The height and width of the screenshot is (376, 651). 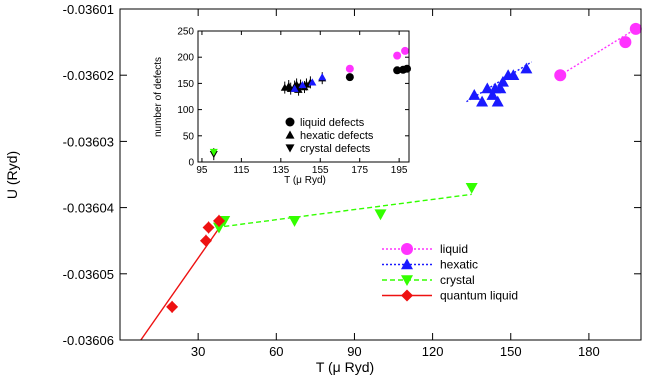 I want to click on inset-legend-hexatic-defects-label: hexatic defects, so click(x=337, y=136).